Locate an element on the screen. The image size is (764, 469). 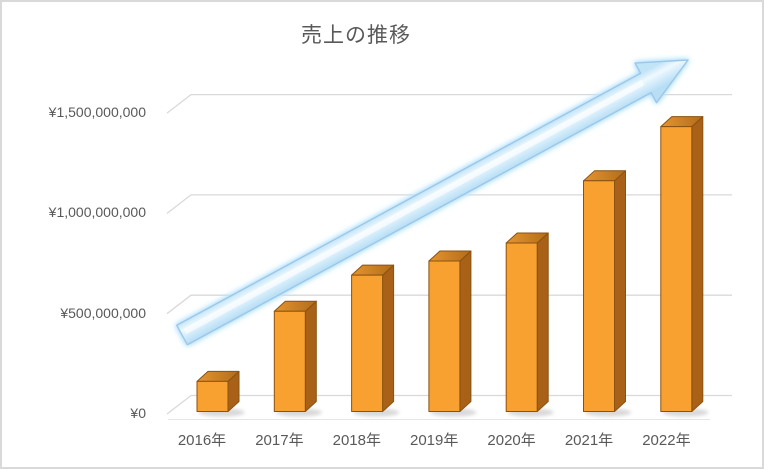
bar-2020年 is located at coordinates (527, 322).